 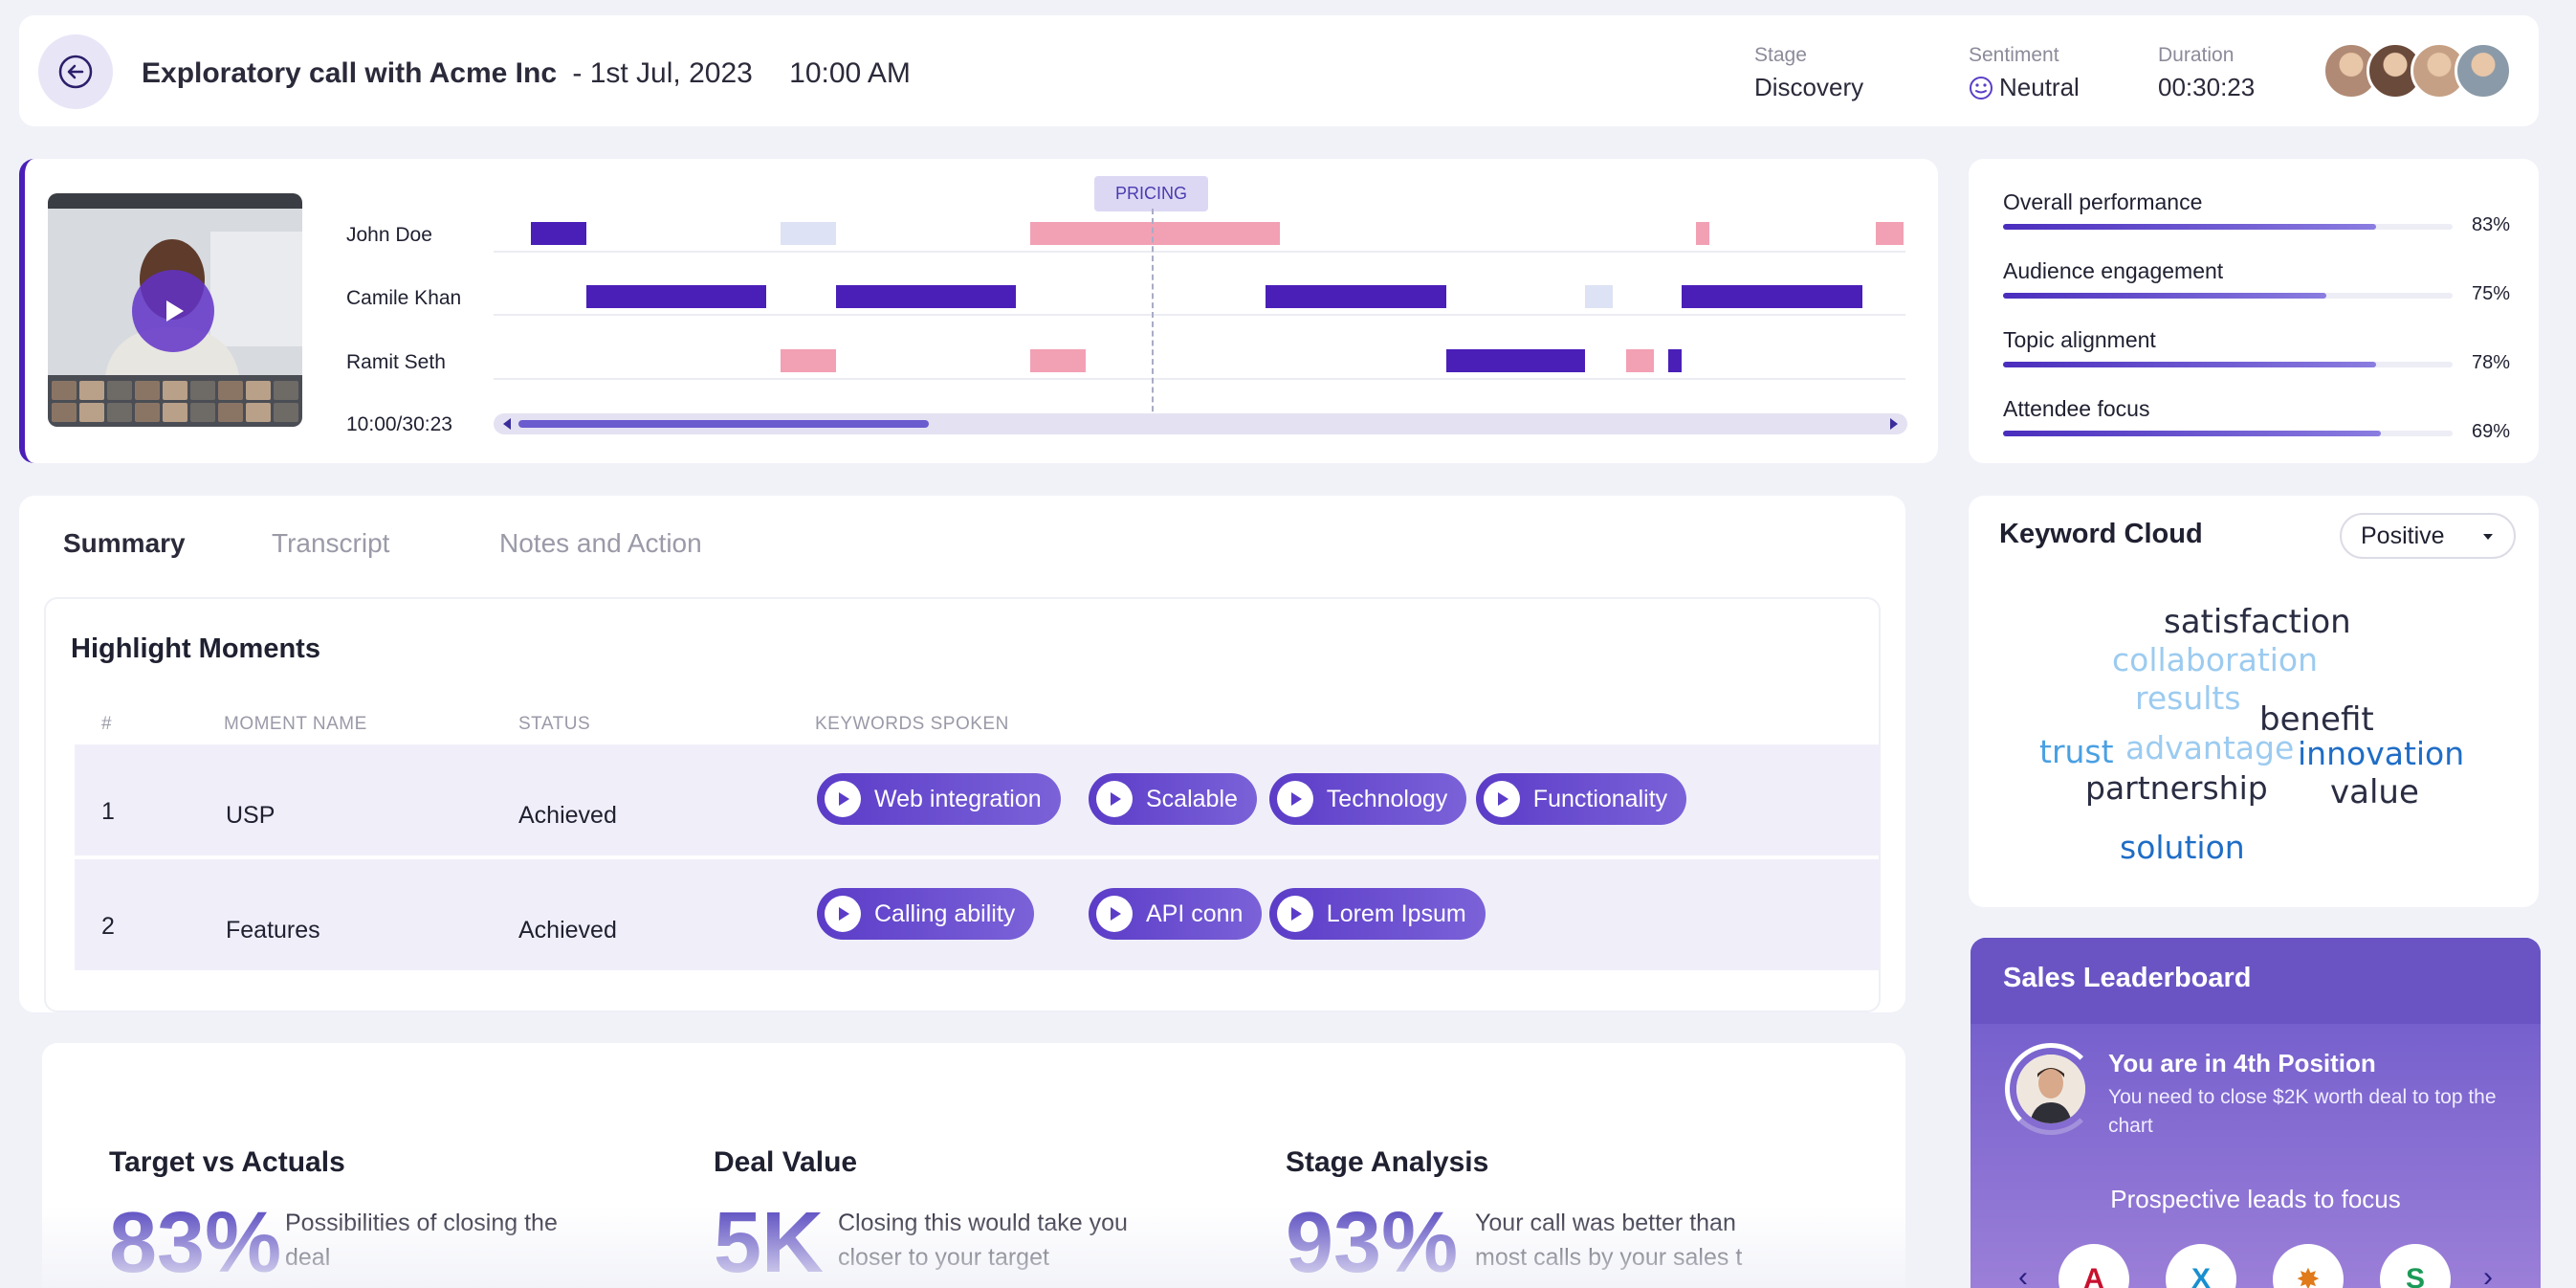 What do you see at coordinates (2101, 534) in the screenshot?
I see `keyword-cloud-title: Keyword Cloud` at bounding box center [2101, 534].